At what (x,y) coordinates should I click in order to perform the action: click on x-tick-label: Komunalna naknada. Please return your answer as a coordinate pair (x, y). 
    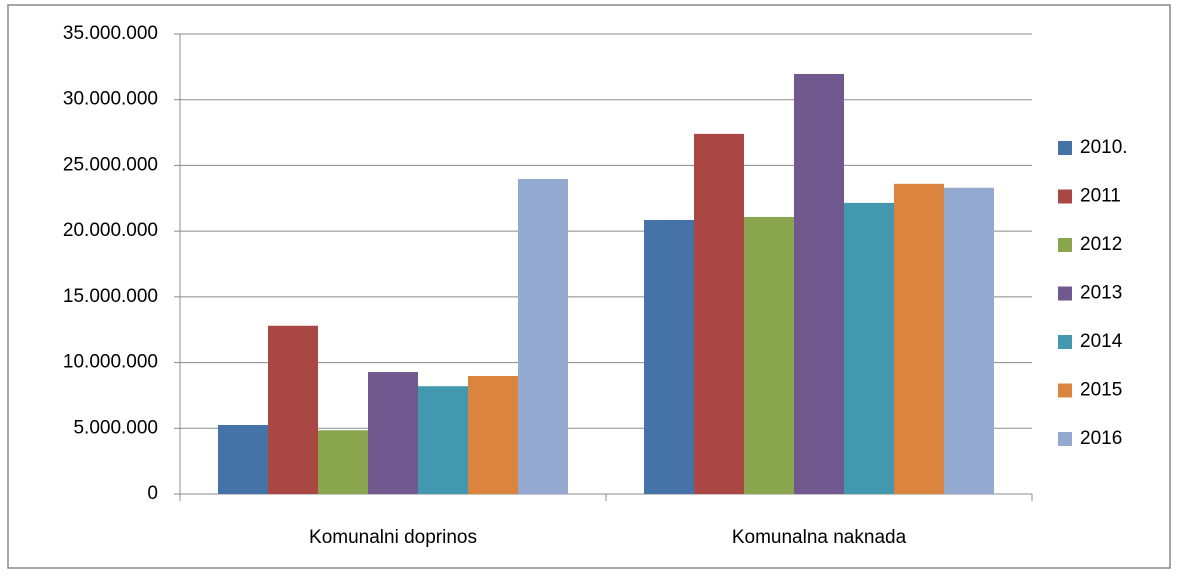
    Looking at the image, I should click on (819, 537).